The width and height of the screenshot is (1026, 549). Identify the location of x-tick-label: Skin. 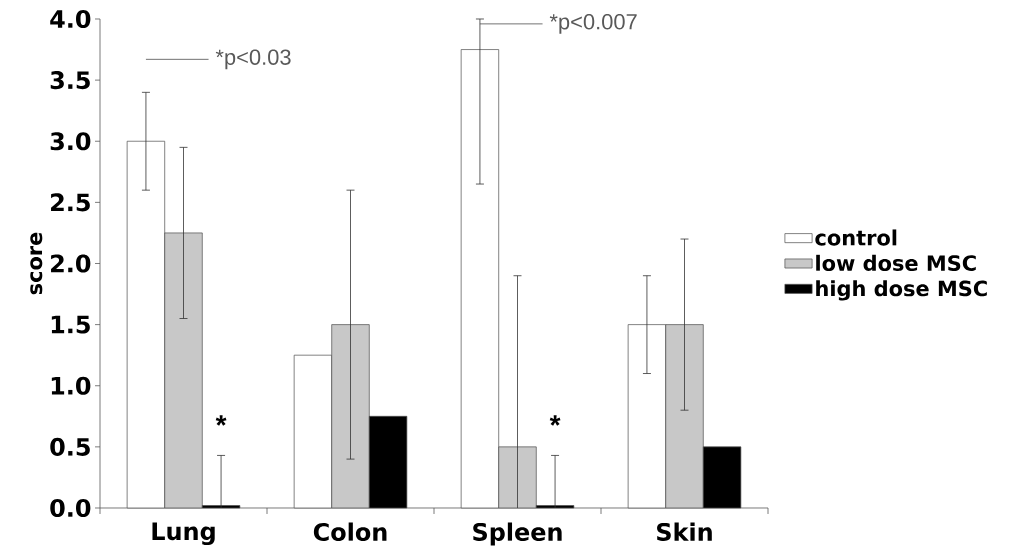
(684, 532).